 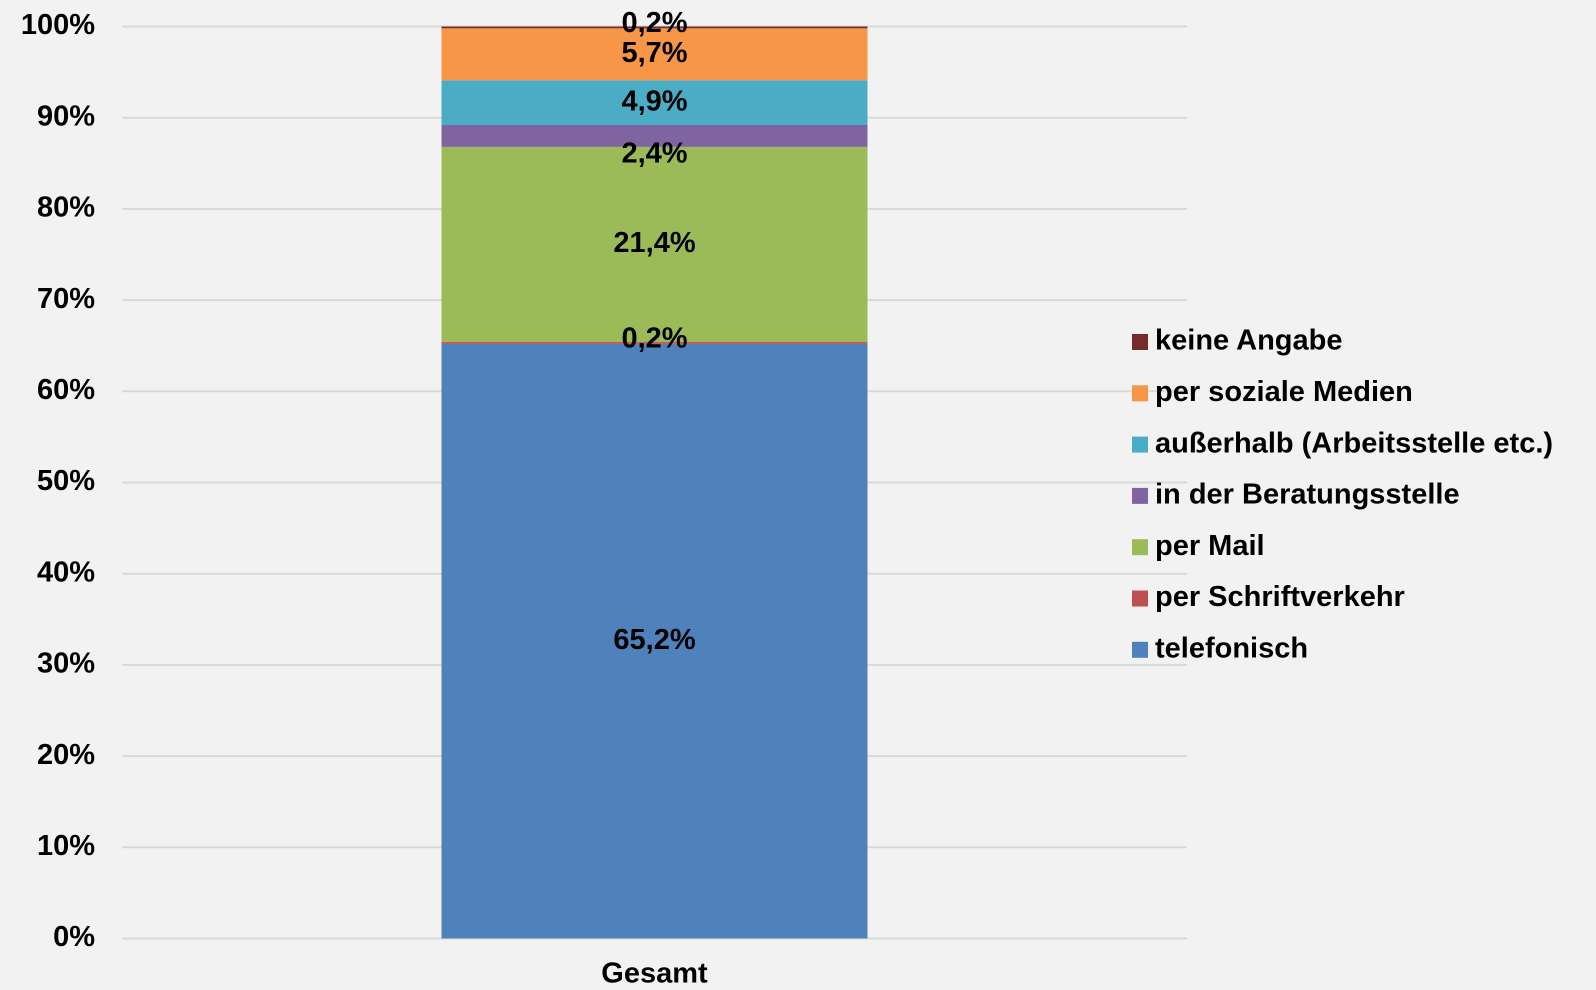 I want to click on y-tick-label: 10%, so click(x=66, y=846).